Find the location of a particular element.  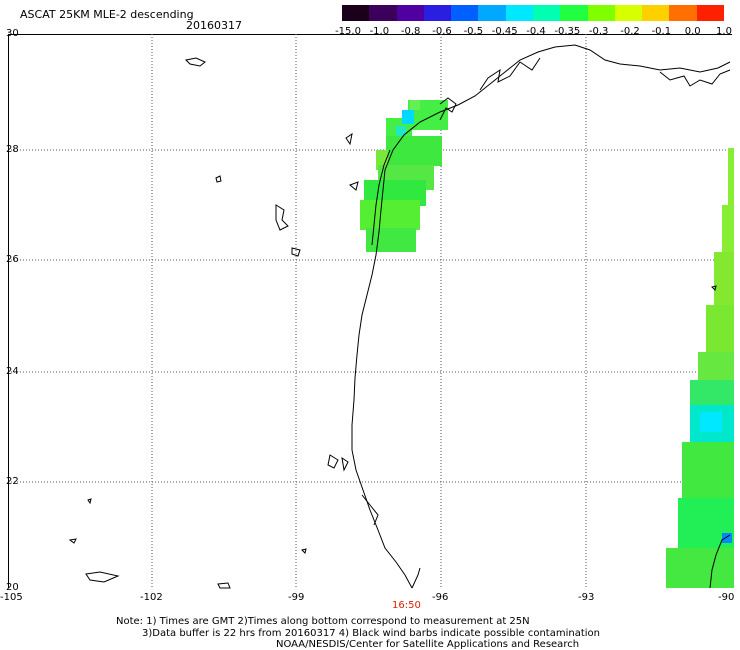

colorbar-label: 0.0 is located at coordinates (692, 31).